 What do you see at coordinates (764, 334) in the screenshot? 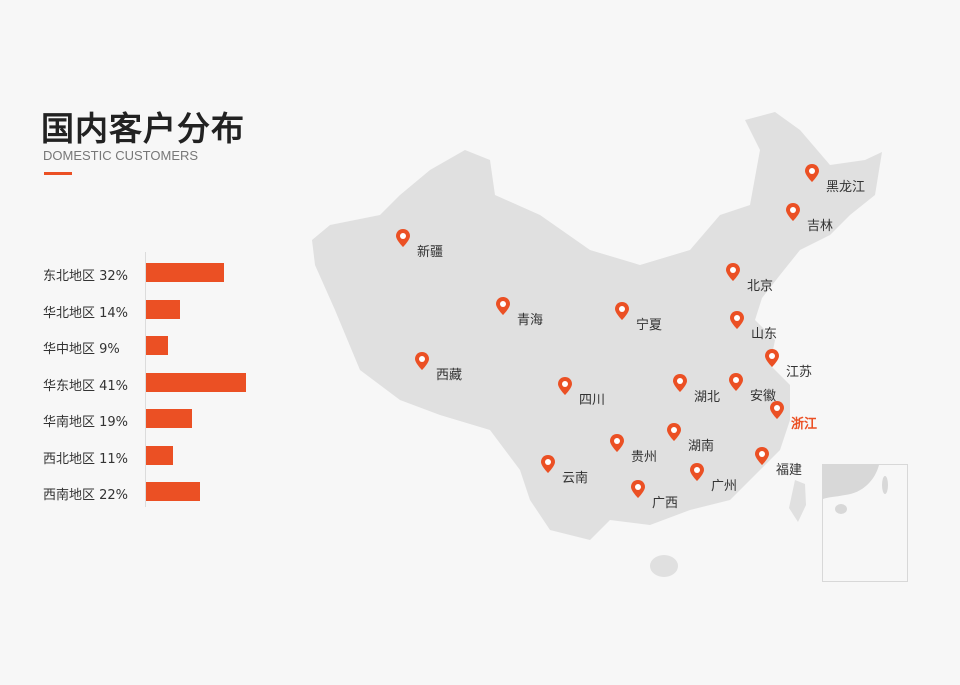
I see `map-location-label: 山东` at bounding box center [764, 334].